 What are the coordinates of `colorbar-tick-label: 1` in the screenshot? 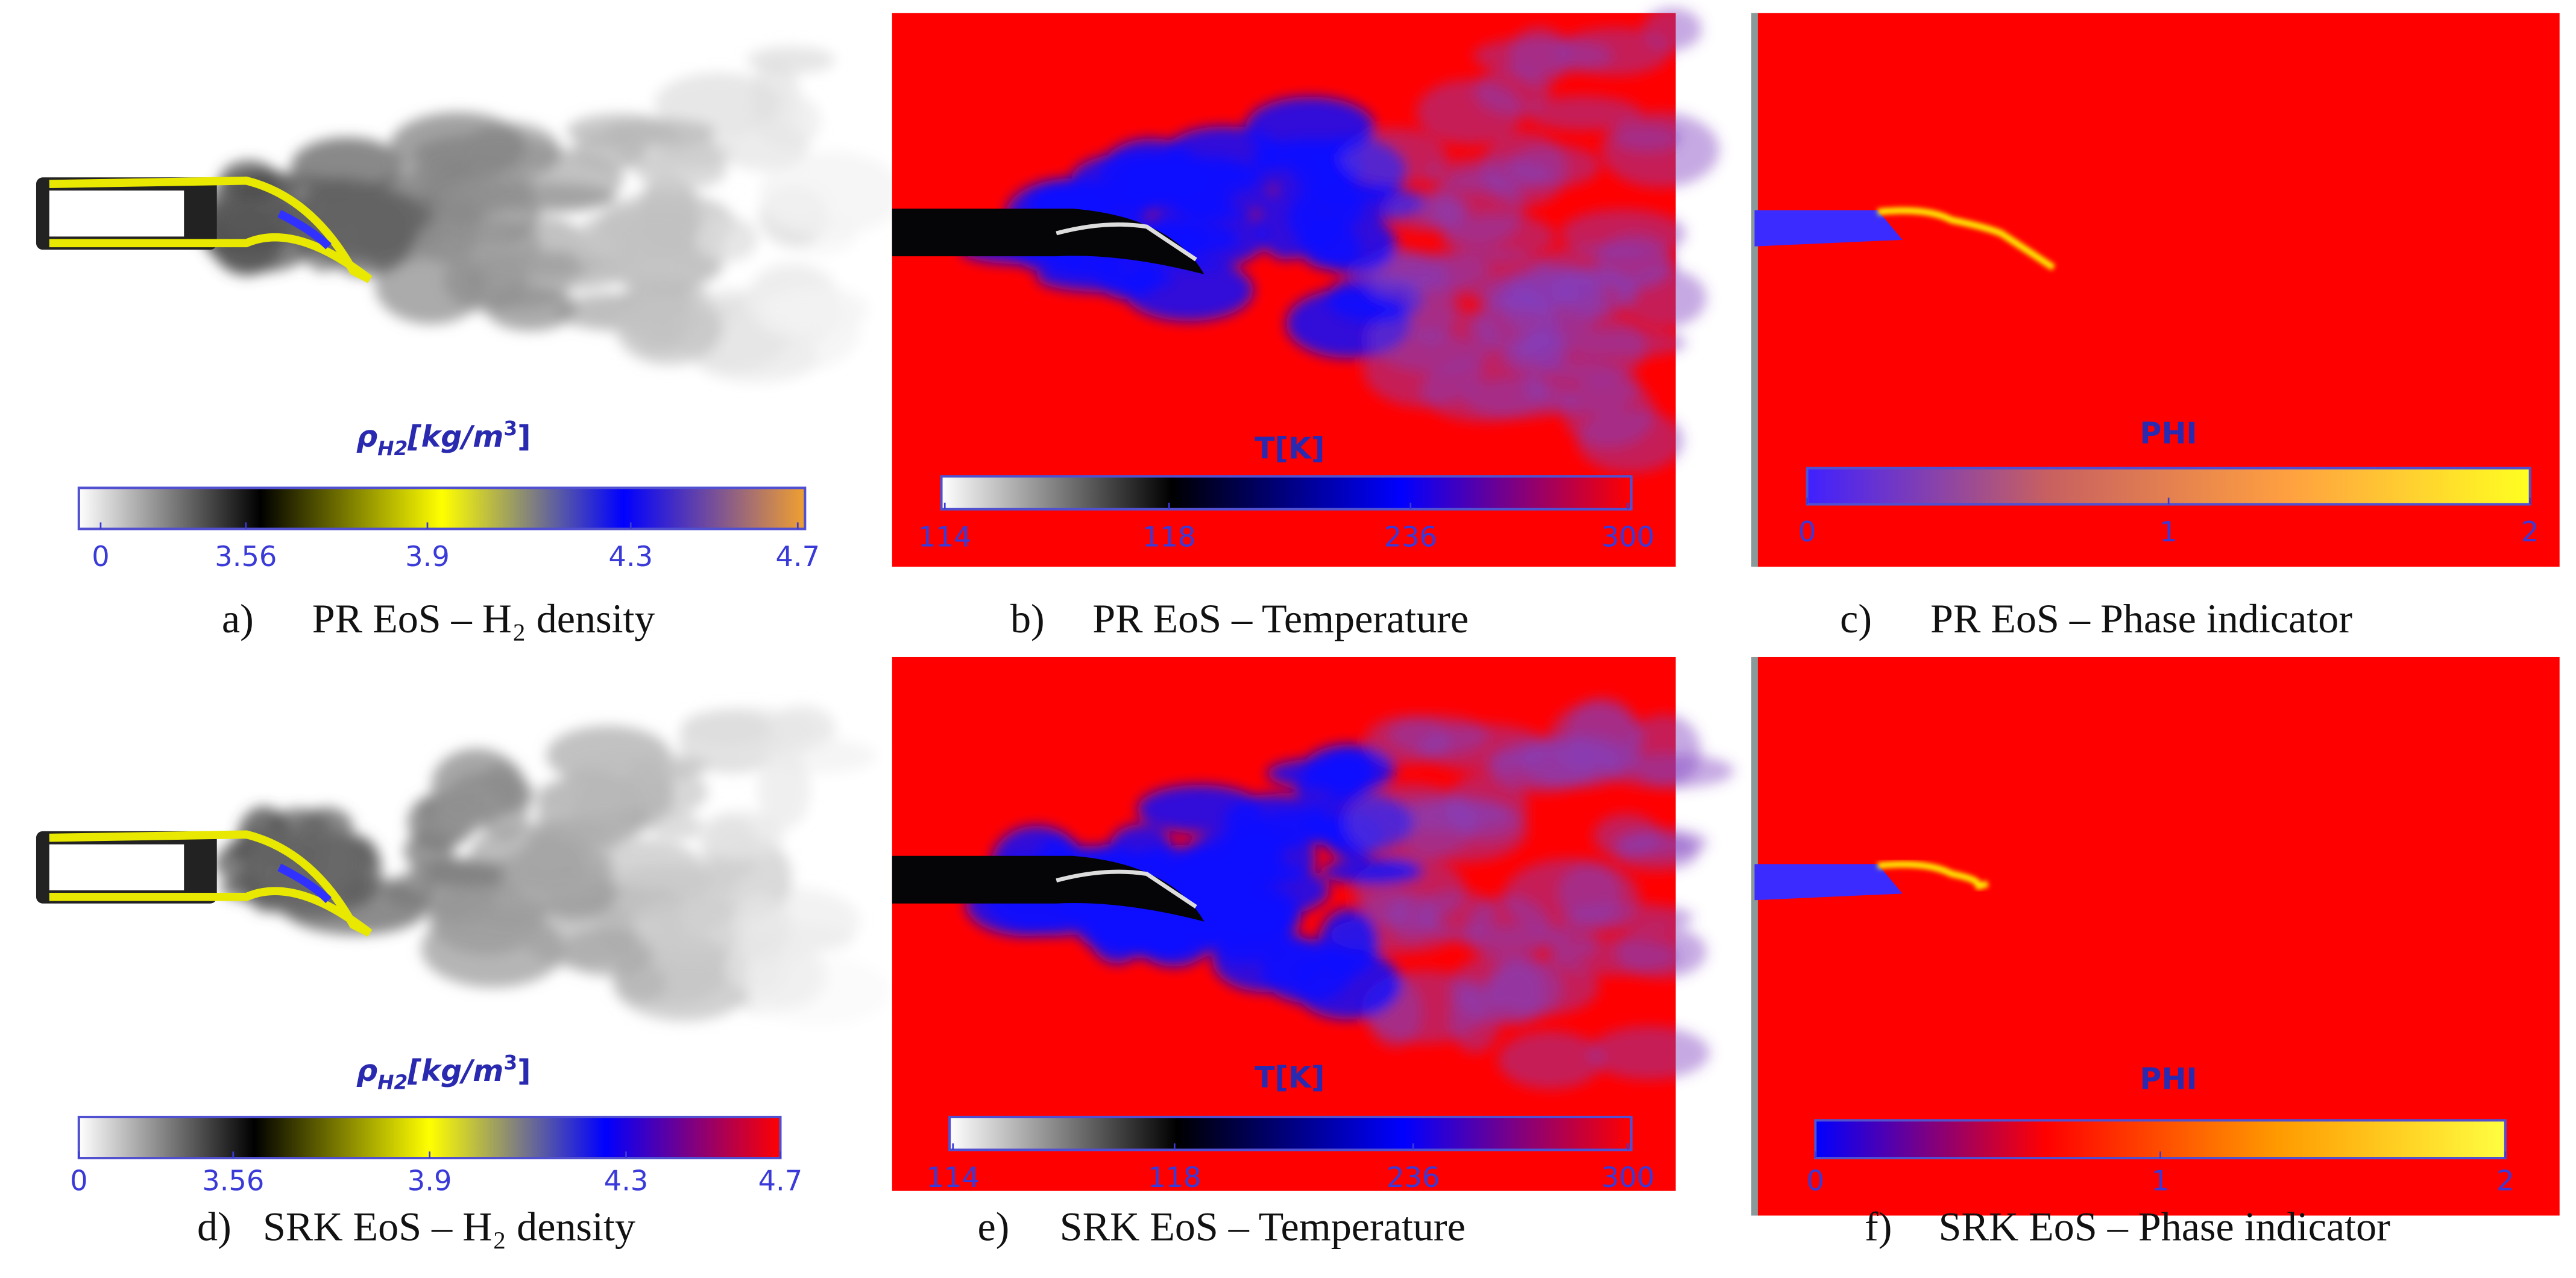 It's located at (2160, 1180).